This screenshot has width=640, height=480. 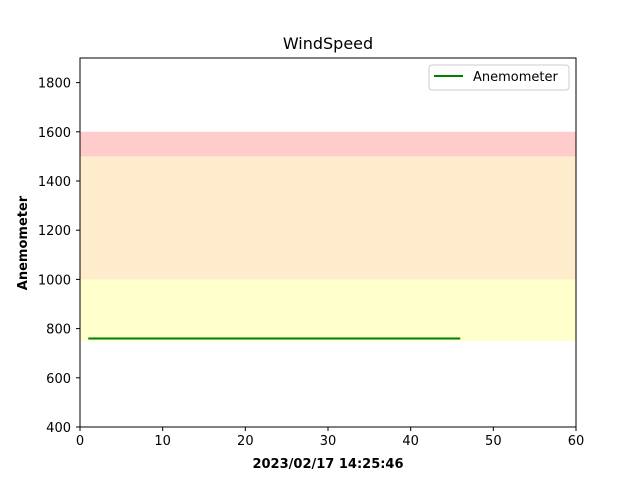 What do you see at coordinates (327, 464) in the screenshot?
I see `x-axis-label: 2023/02/17 14:25:46` at bounding box center [327, 464].